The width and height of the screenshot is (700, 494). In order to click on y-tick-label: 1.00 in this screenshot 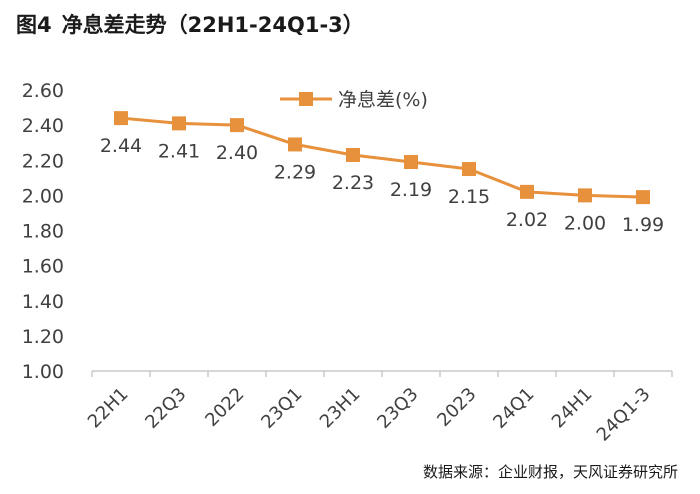, I will do `click(43, 372)`.